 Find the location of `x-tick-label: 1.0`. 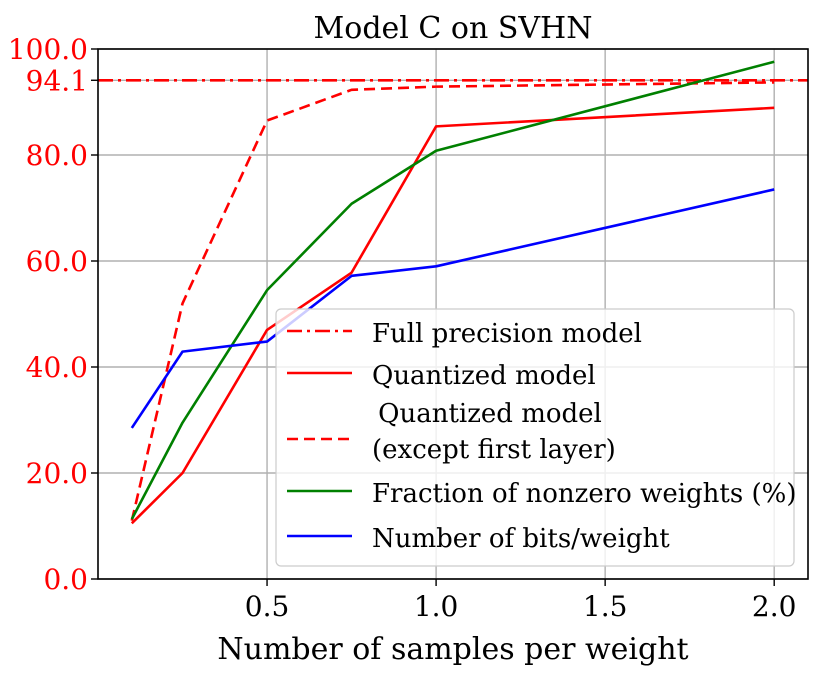

x-tick-label: 1.0 is located at coordinates (436, 606).